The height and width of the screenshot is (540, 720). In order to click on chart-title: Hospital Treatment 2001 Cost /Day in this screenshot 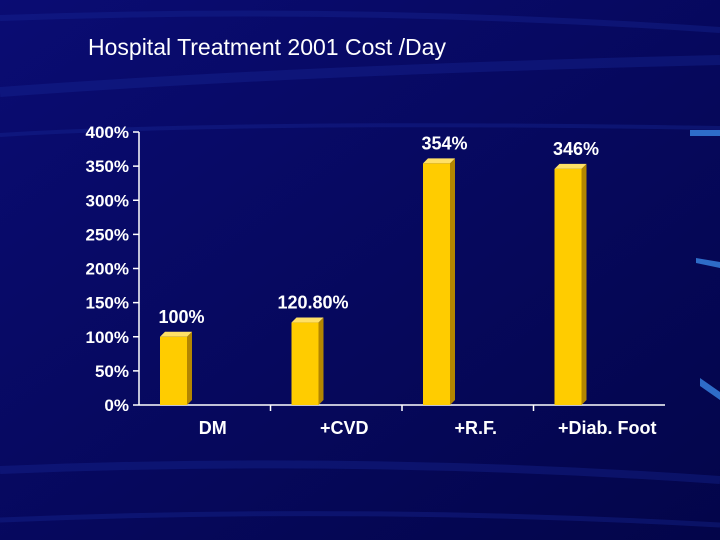, I will do `click(267, 47)`.